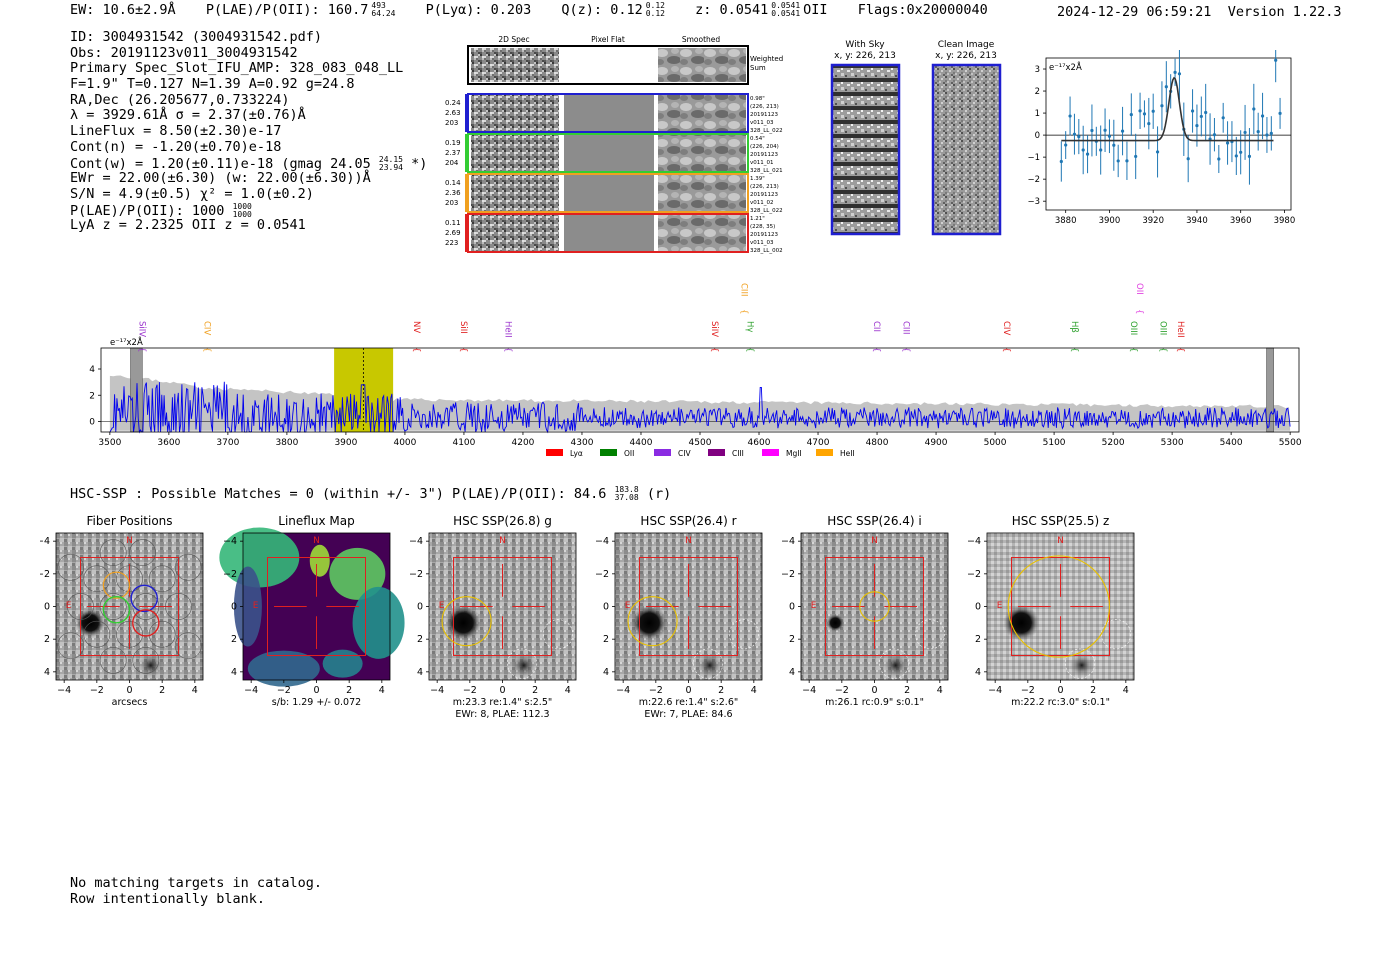 This screenshot has width=1400, height=953. What do you see at coordinates (1060, 702) in the screenshot?
I see `panel-caption: m:22.2 rc:3.0" s:0.1"` at bounding box center [1060, 702].